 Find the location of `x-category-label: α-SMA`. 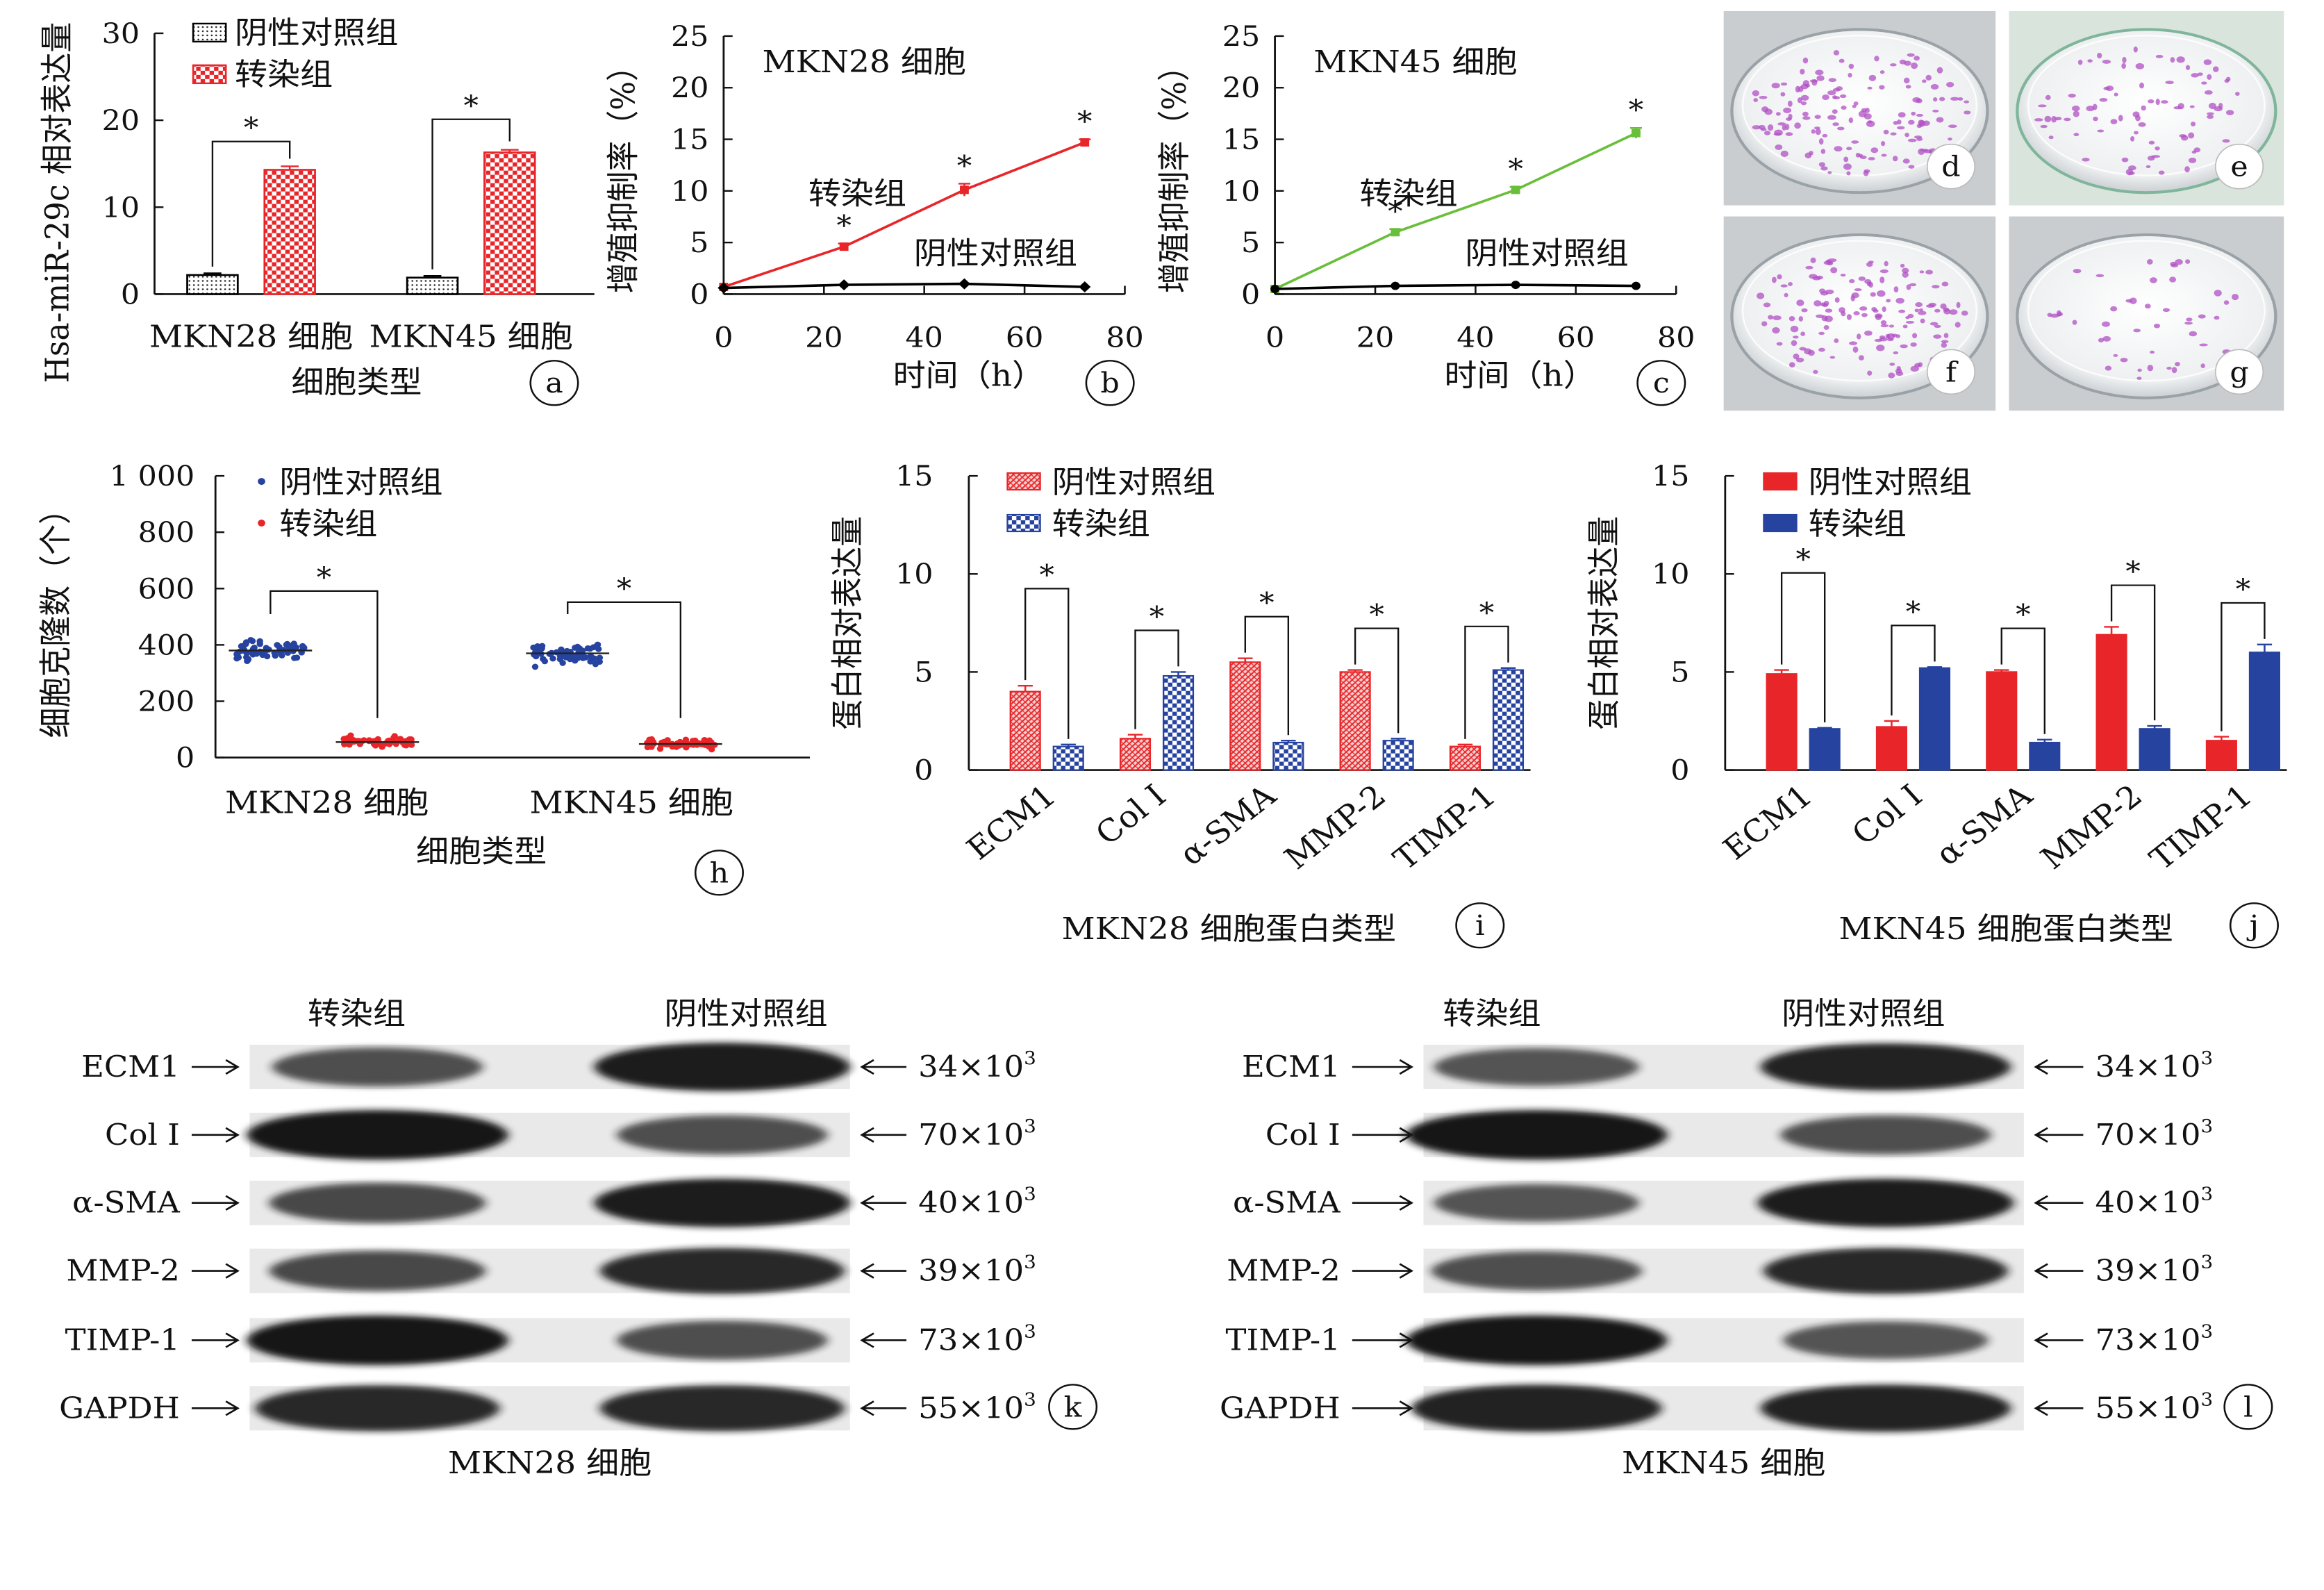

x-category-label: α-SMA is located at coordinates (1228, 824).